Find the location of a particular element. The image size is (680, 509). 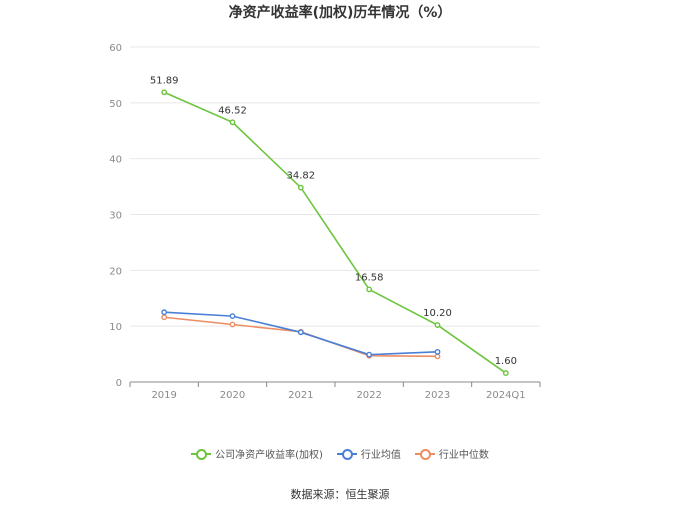

y-tick-label: 60 is located at coordinates (115, 48).